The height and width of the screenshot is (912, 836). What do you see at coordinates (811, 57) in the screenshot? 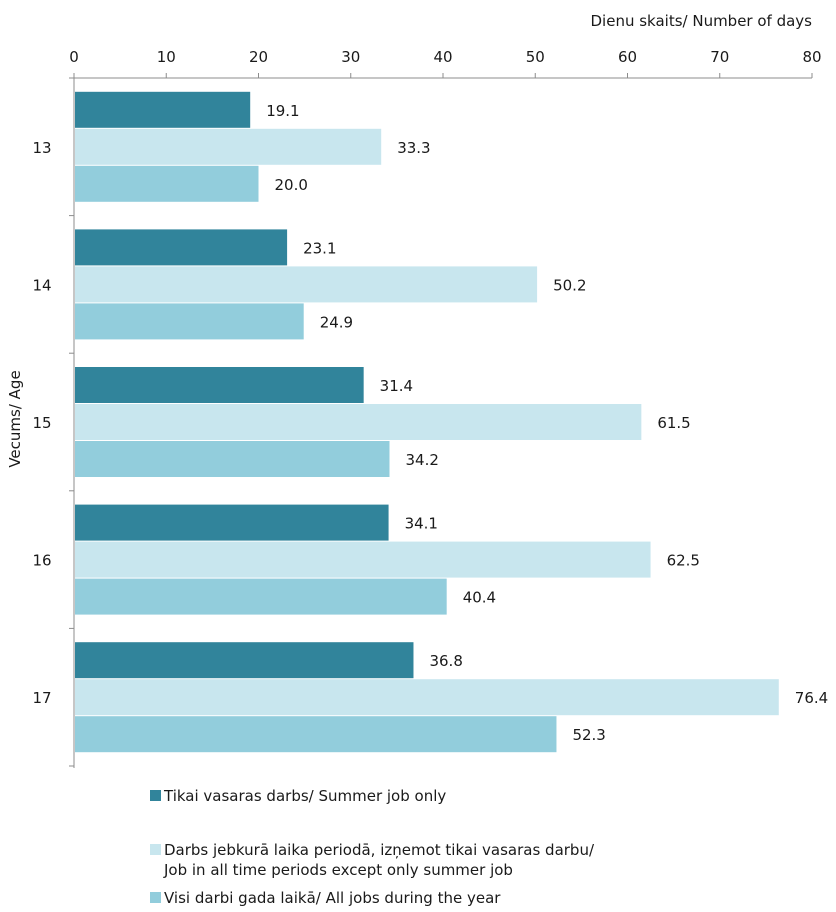
I see `x-tick-label: 80` at bounding box center [811, 57].